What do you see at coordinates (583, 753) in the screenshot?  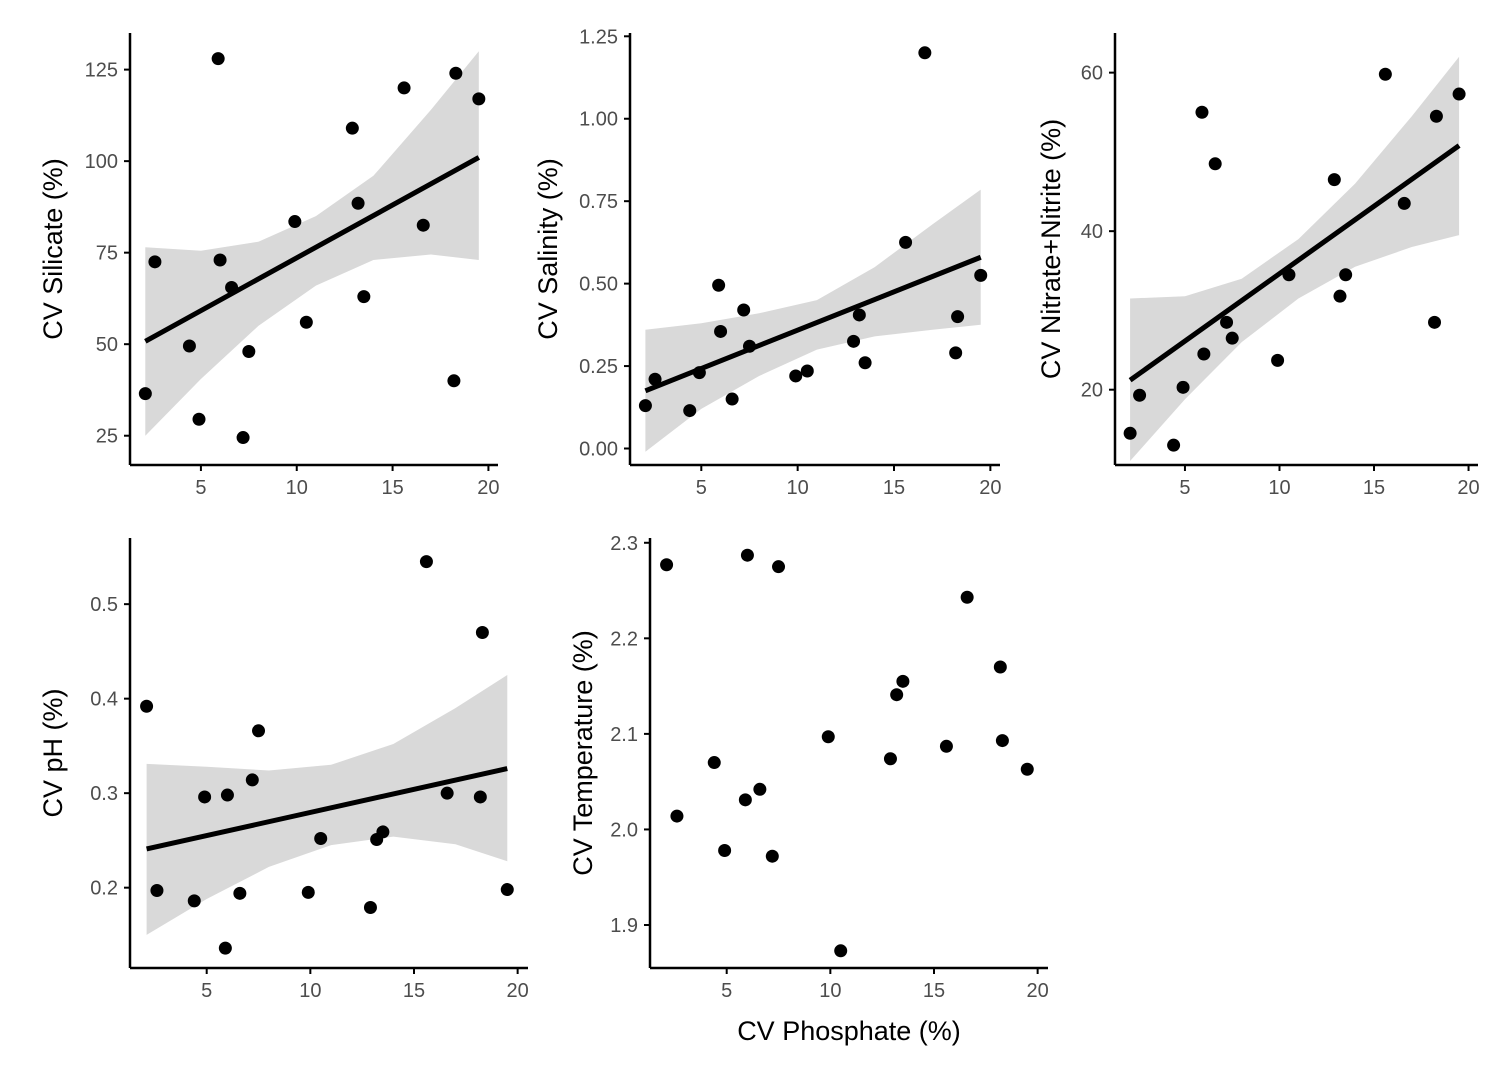 I see `y-axis-title: CV Temperature (%)` at bounding box center [583, 753].